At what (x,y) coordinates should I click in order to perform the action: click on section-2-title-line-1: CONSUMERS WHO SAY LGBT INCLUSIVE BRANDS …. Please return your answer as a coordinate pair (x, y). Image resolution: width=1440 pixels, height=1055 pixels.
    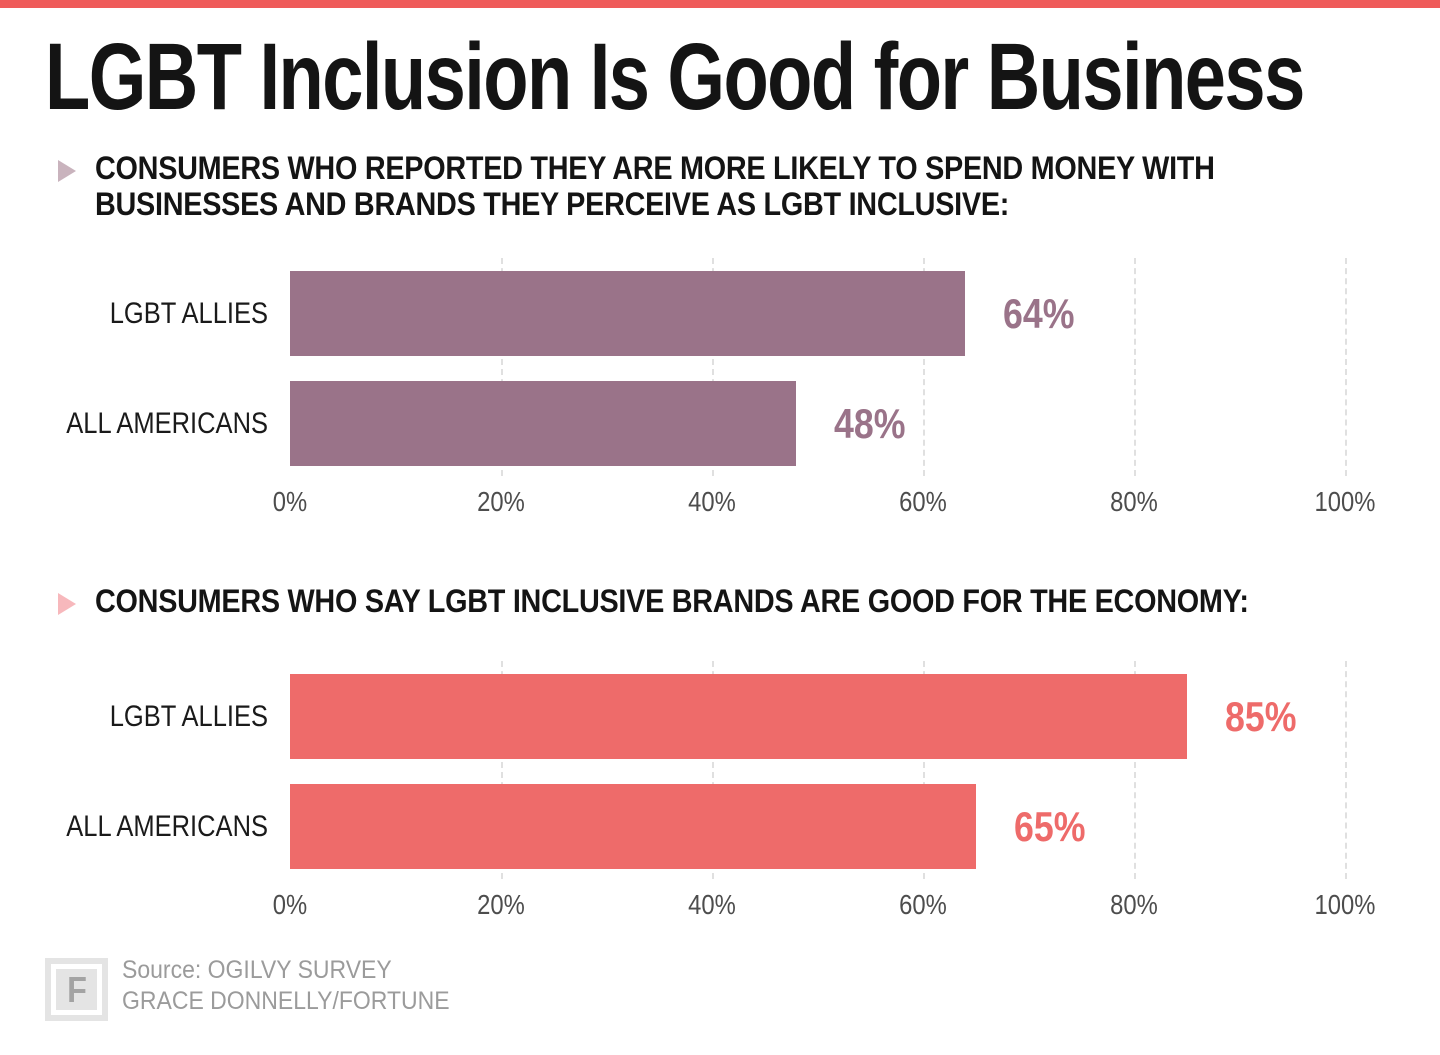
    Looking at the image, I should click on (672, 601).